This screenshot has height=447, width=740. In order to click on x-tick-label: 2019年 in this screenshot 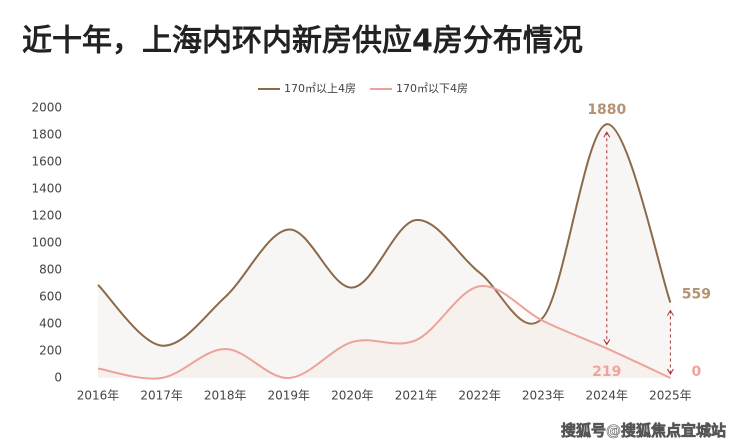, I will do `click(289, 396)`.